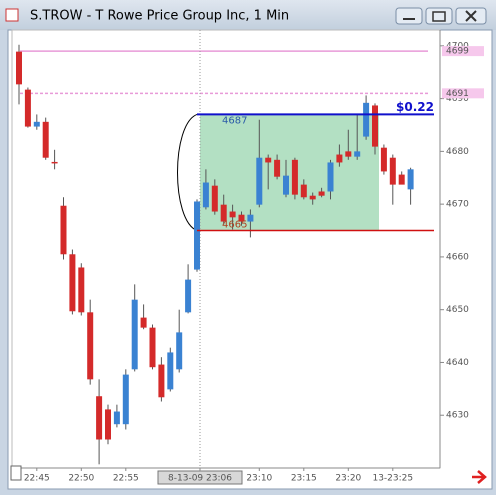 Image resolution: width=496 pixels, height=495 pixels. Describe the element at coordinates (159, 16) in the screenshot. I see `window-title: S.TROW - T Rowe Price Group Inc, 1 Min` at that location.